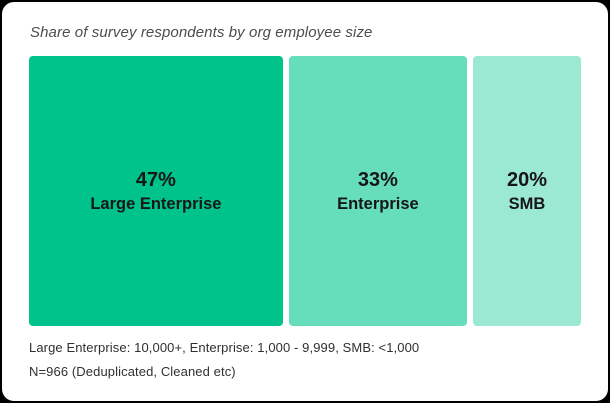  Describe the element at coordinates (527, 179) in the screenshot. I see `segment-value-label: 20%` at that location.